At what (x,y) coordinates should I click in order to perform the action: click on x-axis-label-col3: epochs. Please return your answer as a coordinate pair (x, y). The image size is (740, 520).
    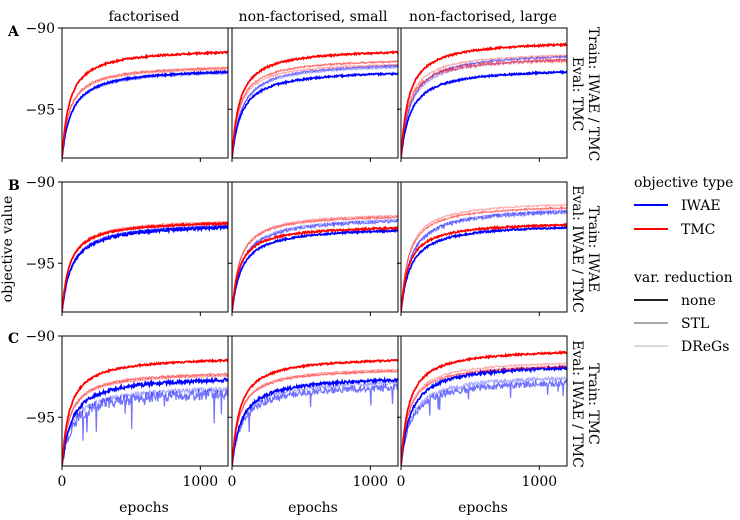
    Looking at the image, I should click on (483, 508).